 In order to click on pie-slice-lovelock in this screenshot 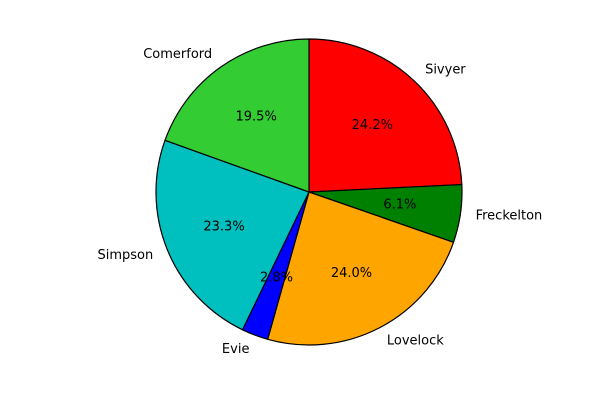, I will do `click(361, 268)`.